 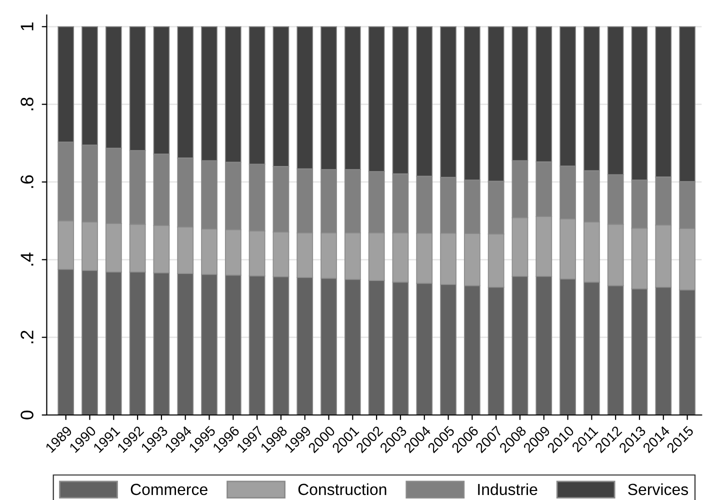 What do you see at coordinates (508, 489) in the screenshot?
I see `legend-label: Industrie` at bounding box center [508, 489].